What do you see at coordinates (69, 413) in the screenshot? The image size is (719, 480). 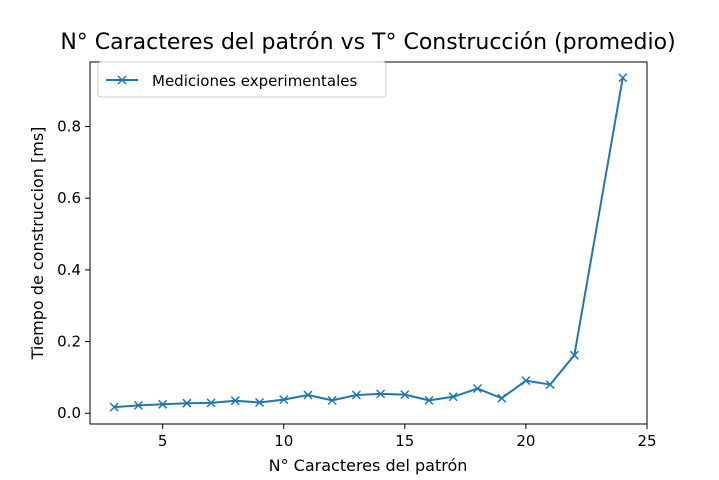 I see `y-tick-label-0: 0.0` at bounding box center [69, 413].